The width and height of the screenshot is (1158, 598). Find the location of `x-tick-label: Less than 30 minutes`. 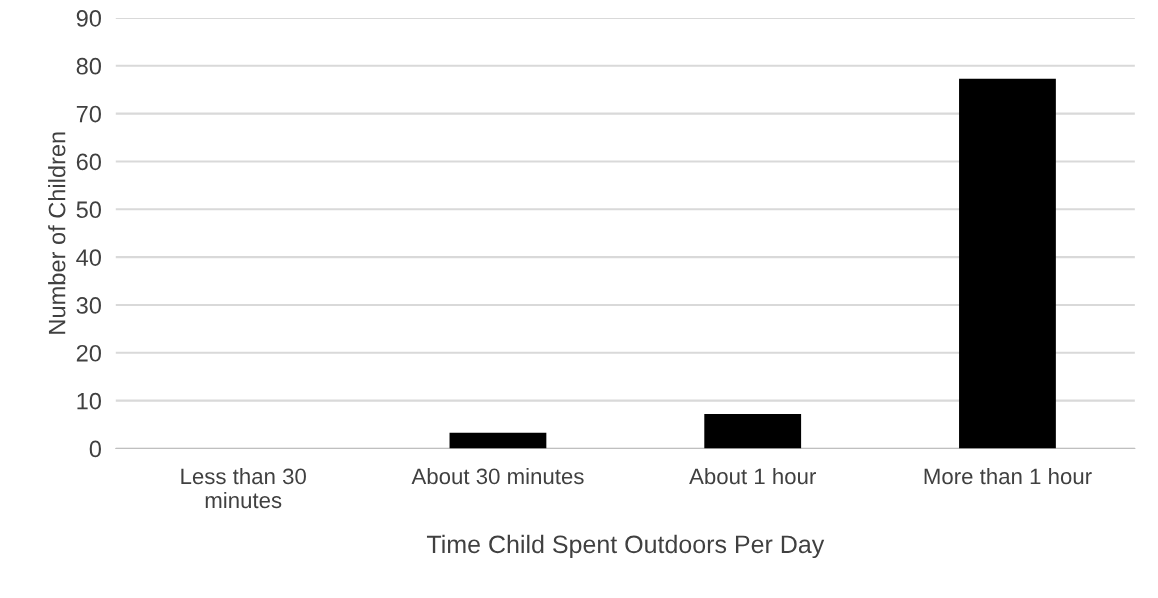

x-tick-label: Less than 30 minutes is located at coordinates (243, 488).